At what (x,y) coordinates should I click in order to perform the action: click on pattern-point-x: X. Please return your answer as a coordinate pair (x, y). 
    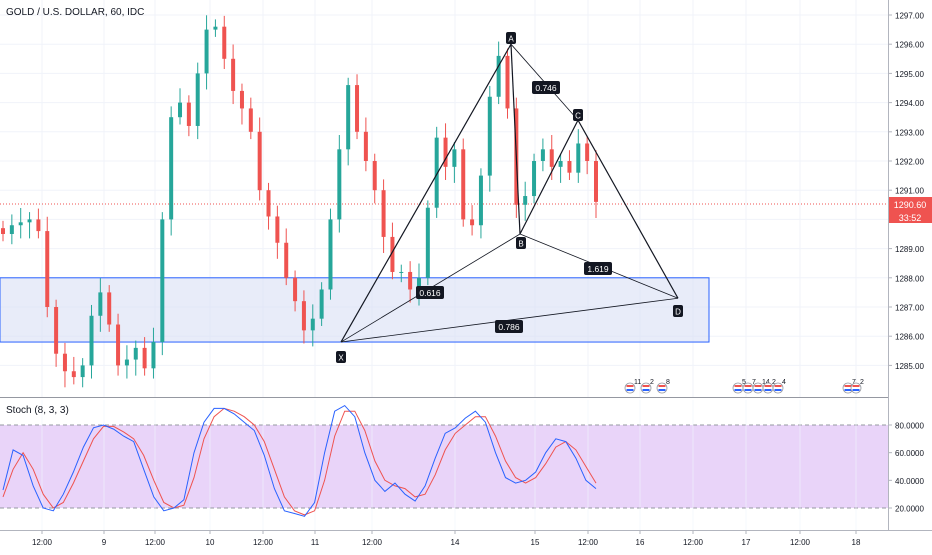
    Looking at the image, I should click on (341, 357).